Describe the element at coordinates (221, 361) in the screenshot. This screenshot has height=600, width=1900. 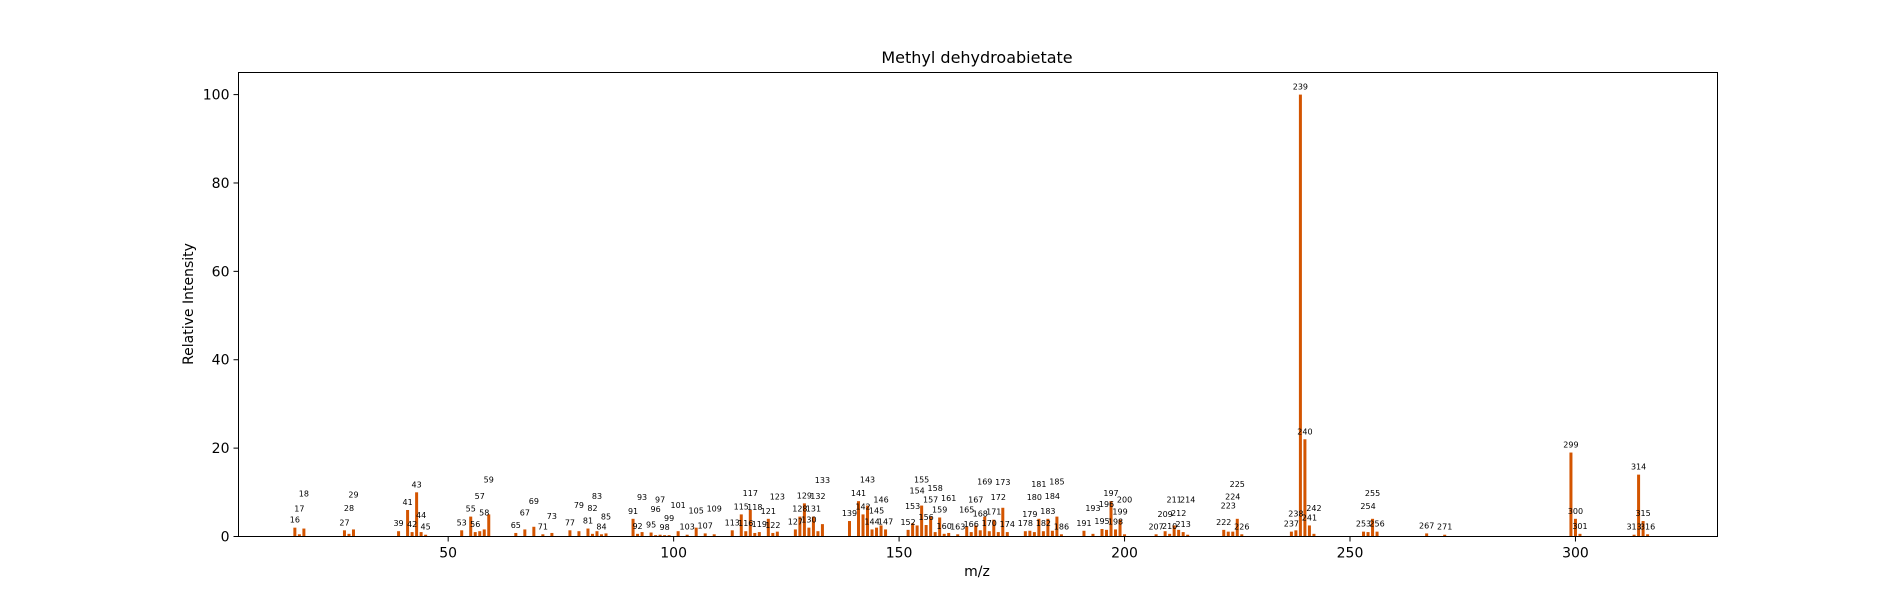
I see `y-tick-label-40: 40` at that location.